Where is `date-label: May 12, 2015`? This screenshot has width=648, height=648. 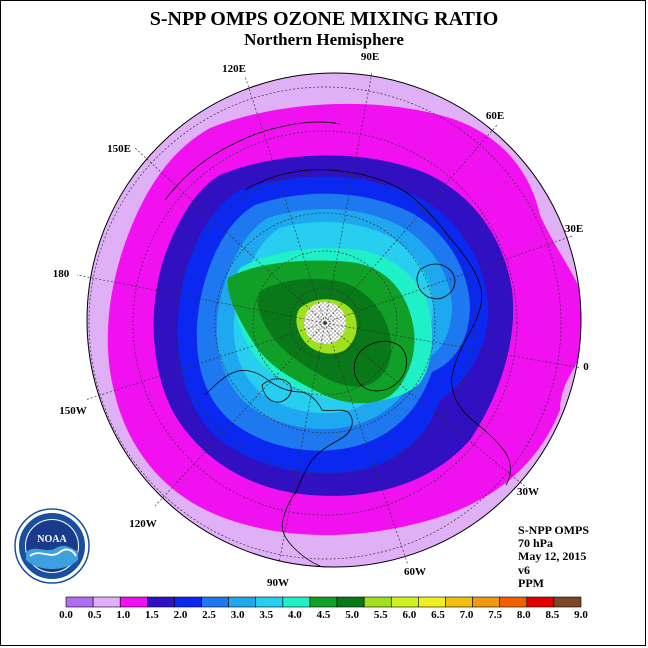
date-label: May 12, 2015 is located at coordinates (552, 556).